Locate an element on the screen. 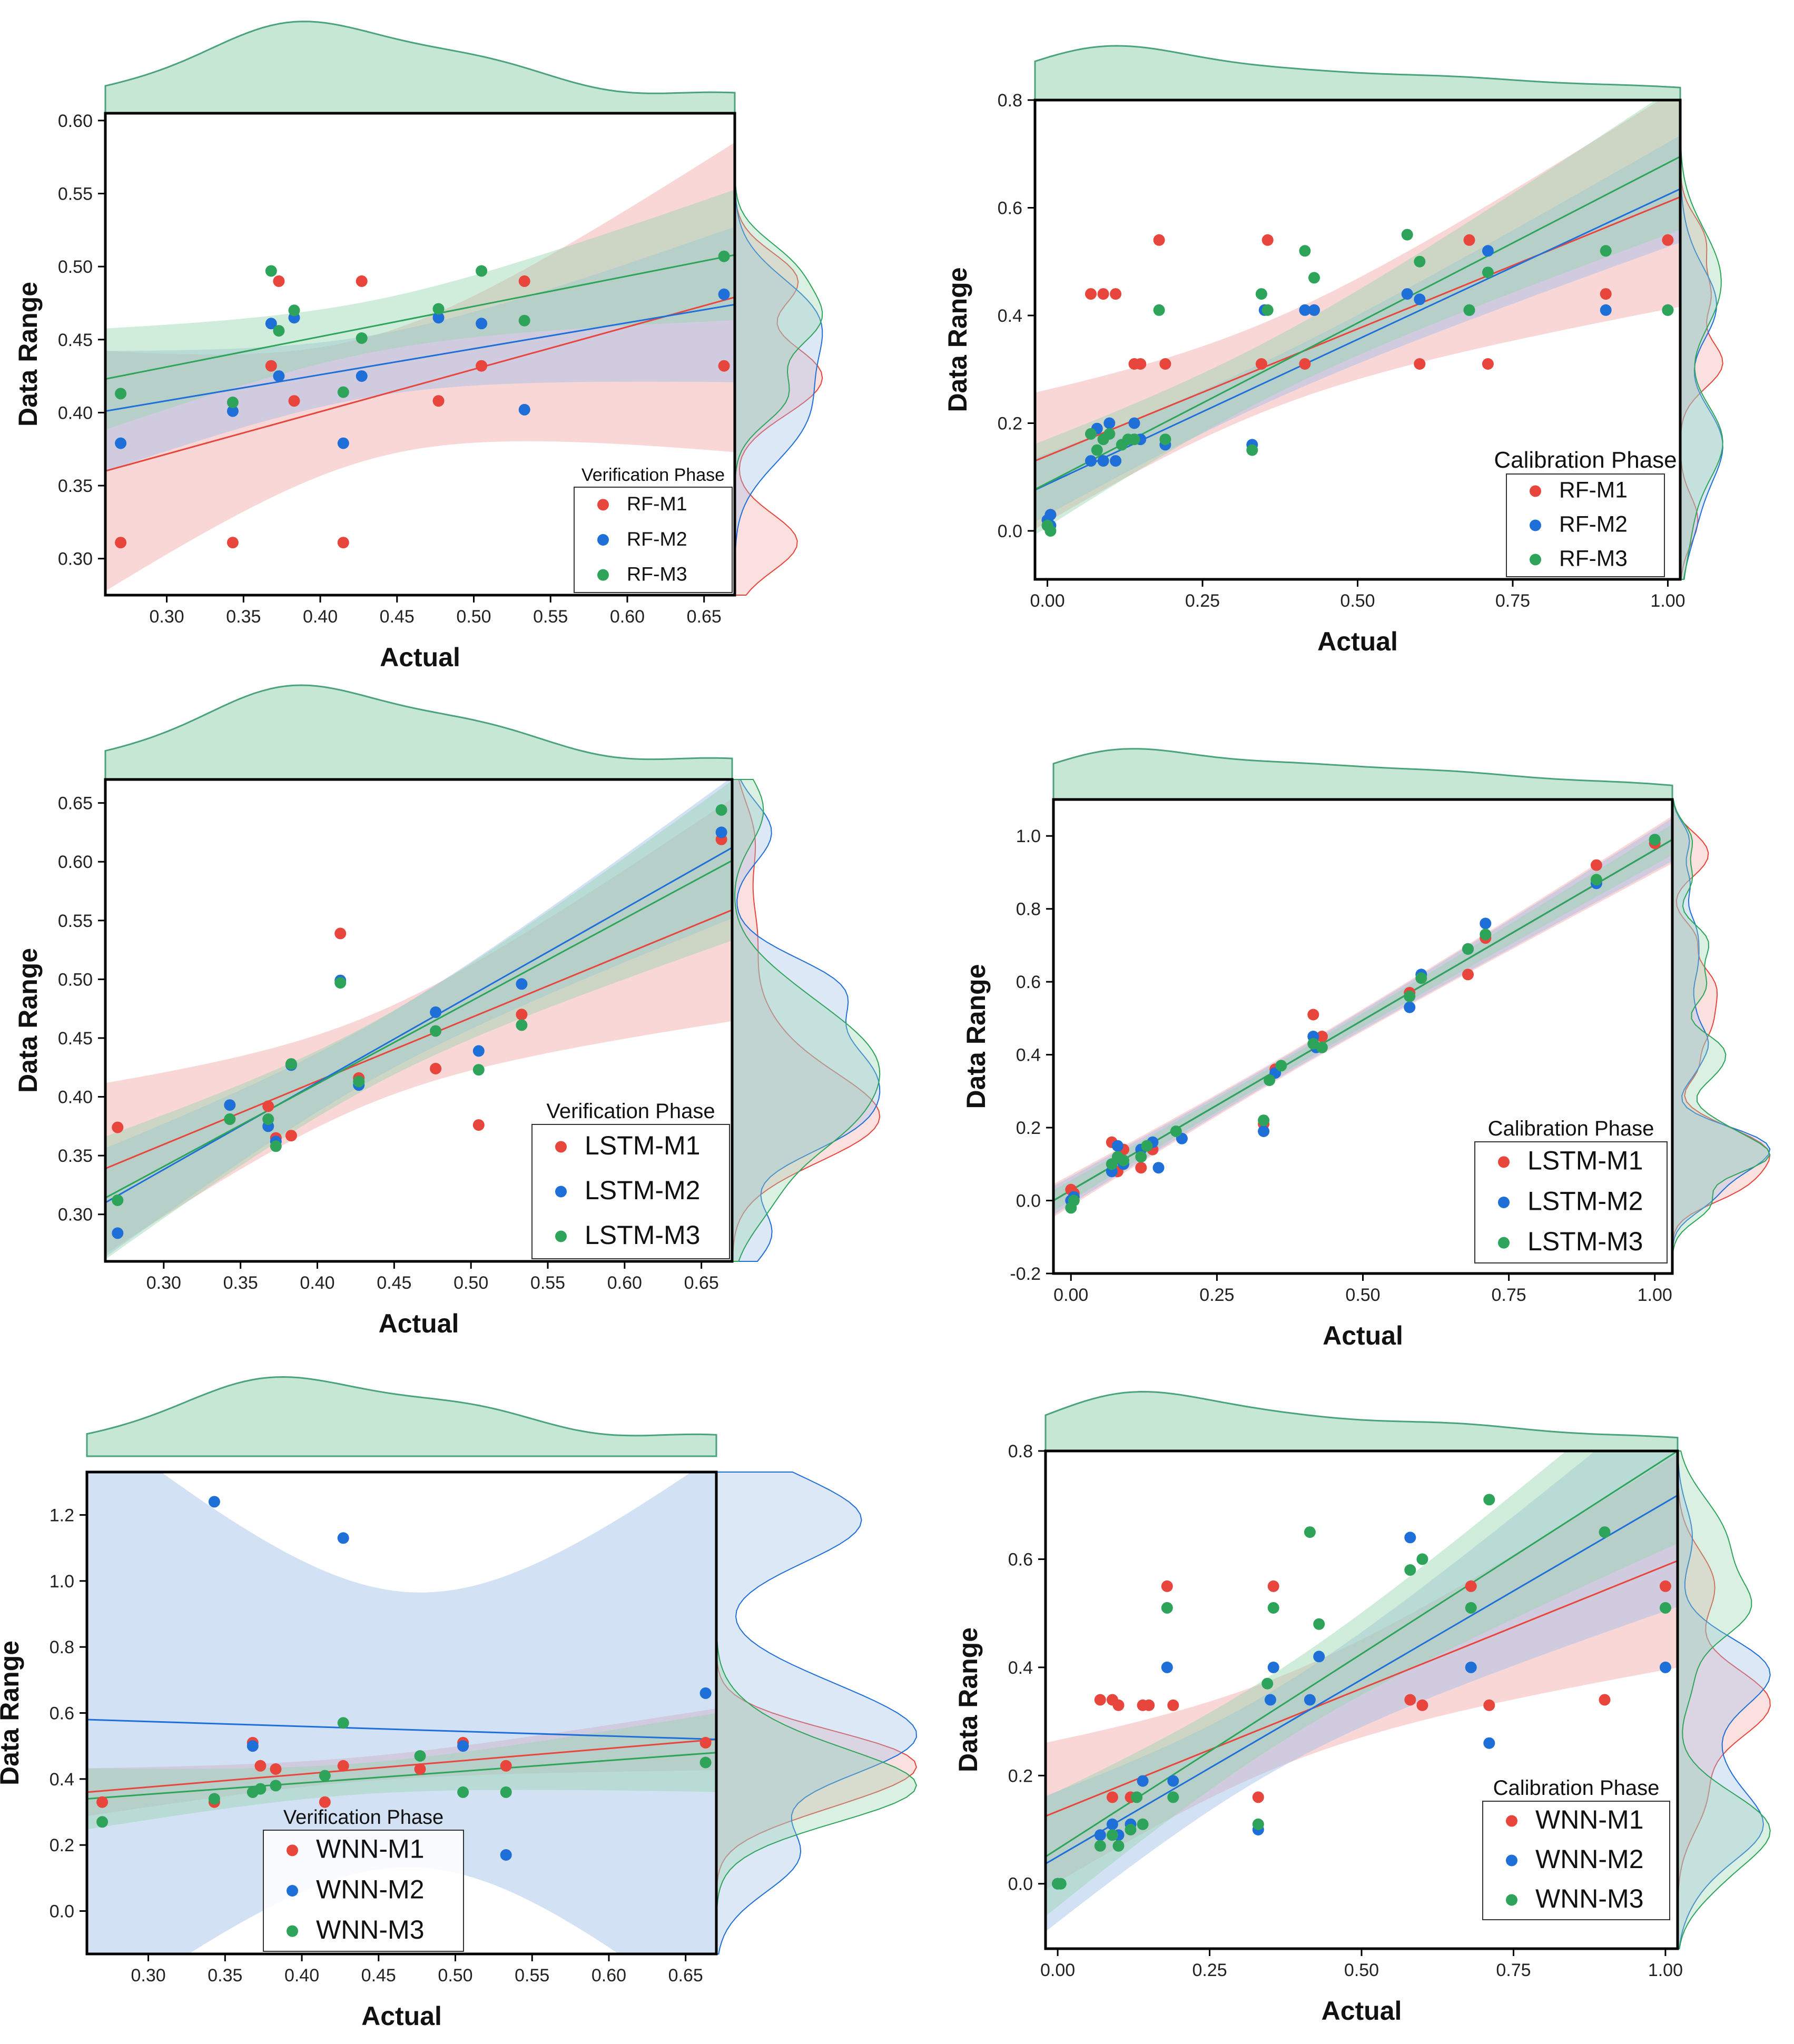  fit-line-RF-M1 is located at coordinates (420, 384).